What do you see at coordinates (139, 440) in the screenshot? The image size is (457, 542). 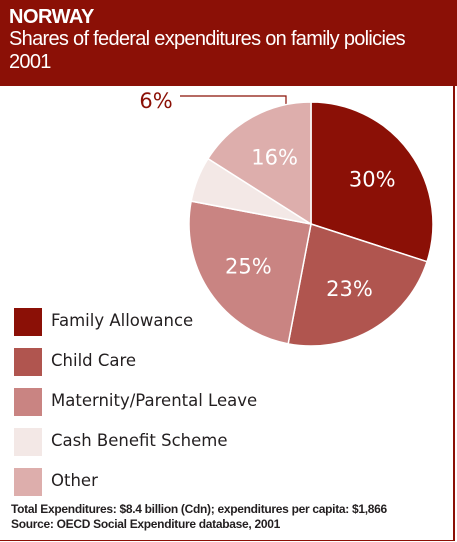 I see `legend-label: Cash Benefit Scheme` at bounding box center [139, 440].